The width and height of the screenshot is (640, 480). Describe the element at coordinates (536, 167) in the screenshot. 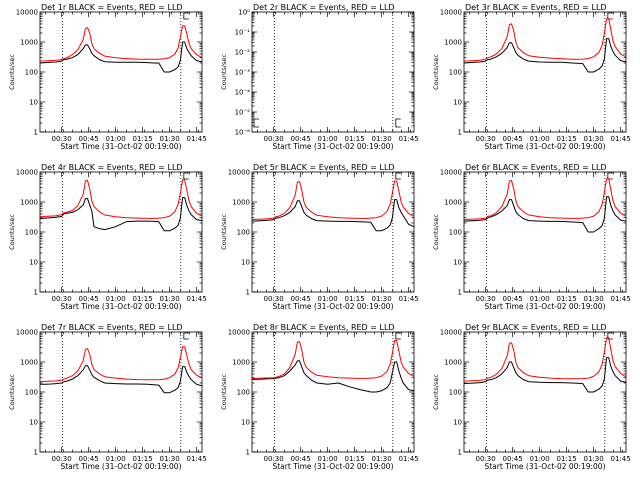

I see `panel-title: Det 6r BLACK = Events, RED = LLD` at that location.